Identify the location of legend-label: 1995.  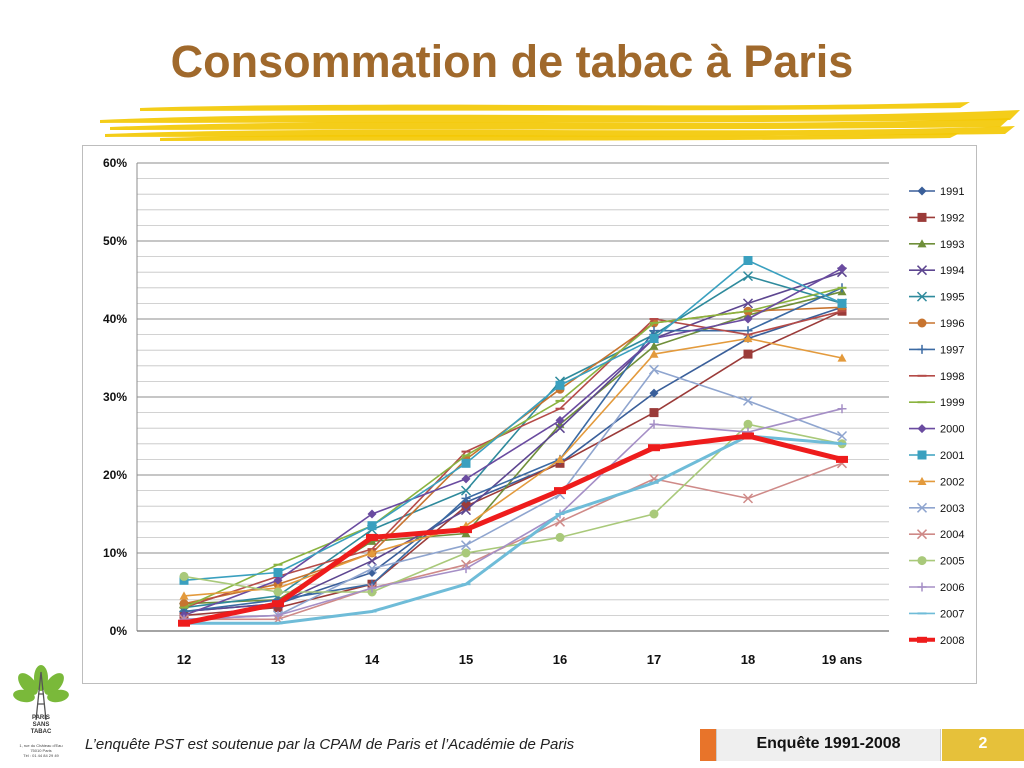
(952, 298).